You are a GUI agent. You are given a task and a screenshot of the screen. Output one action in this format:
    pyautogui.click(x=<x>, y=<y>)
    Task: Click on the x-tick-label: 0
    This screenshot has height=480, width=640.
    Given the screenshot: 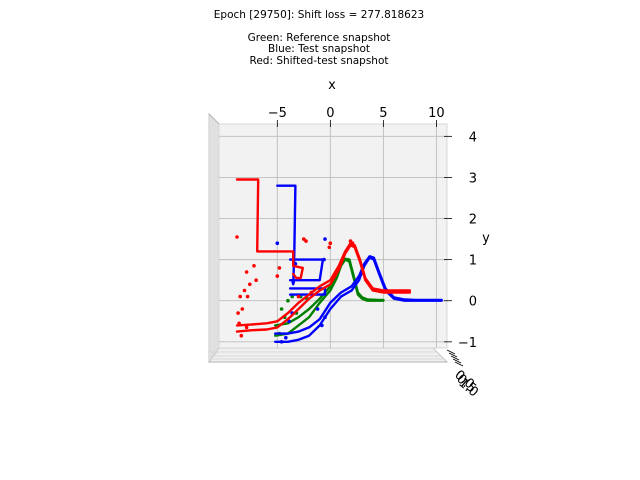 What is the action you would take?
    pyautogui.click(x=330, y=113)
    